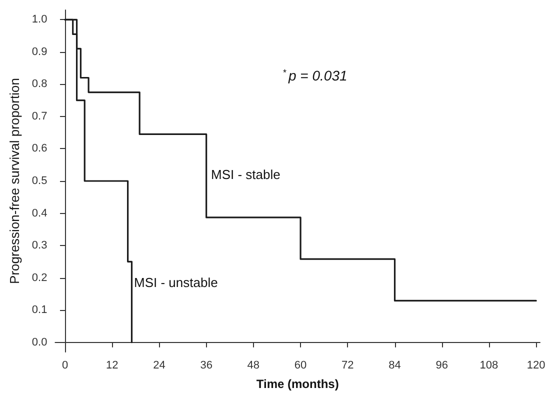 This screenshot has height=399, width=550. I want to click on x-tick-label: 60, so click(300, 366).